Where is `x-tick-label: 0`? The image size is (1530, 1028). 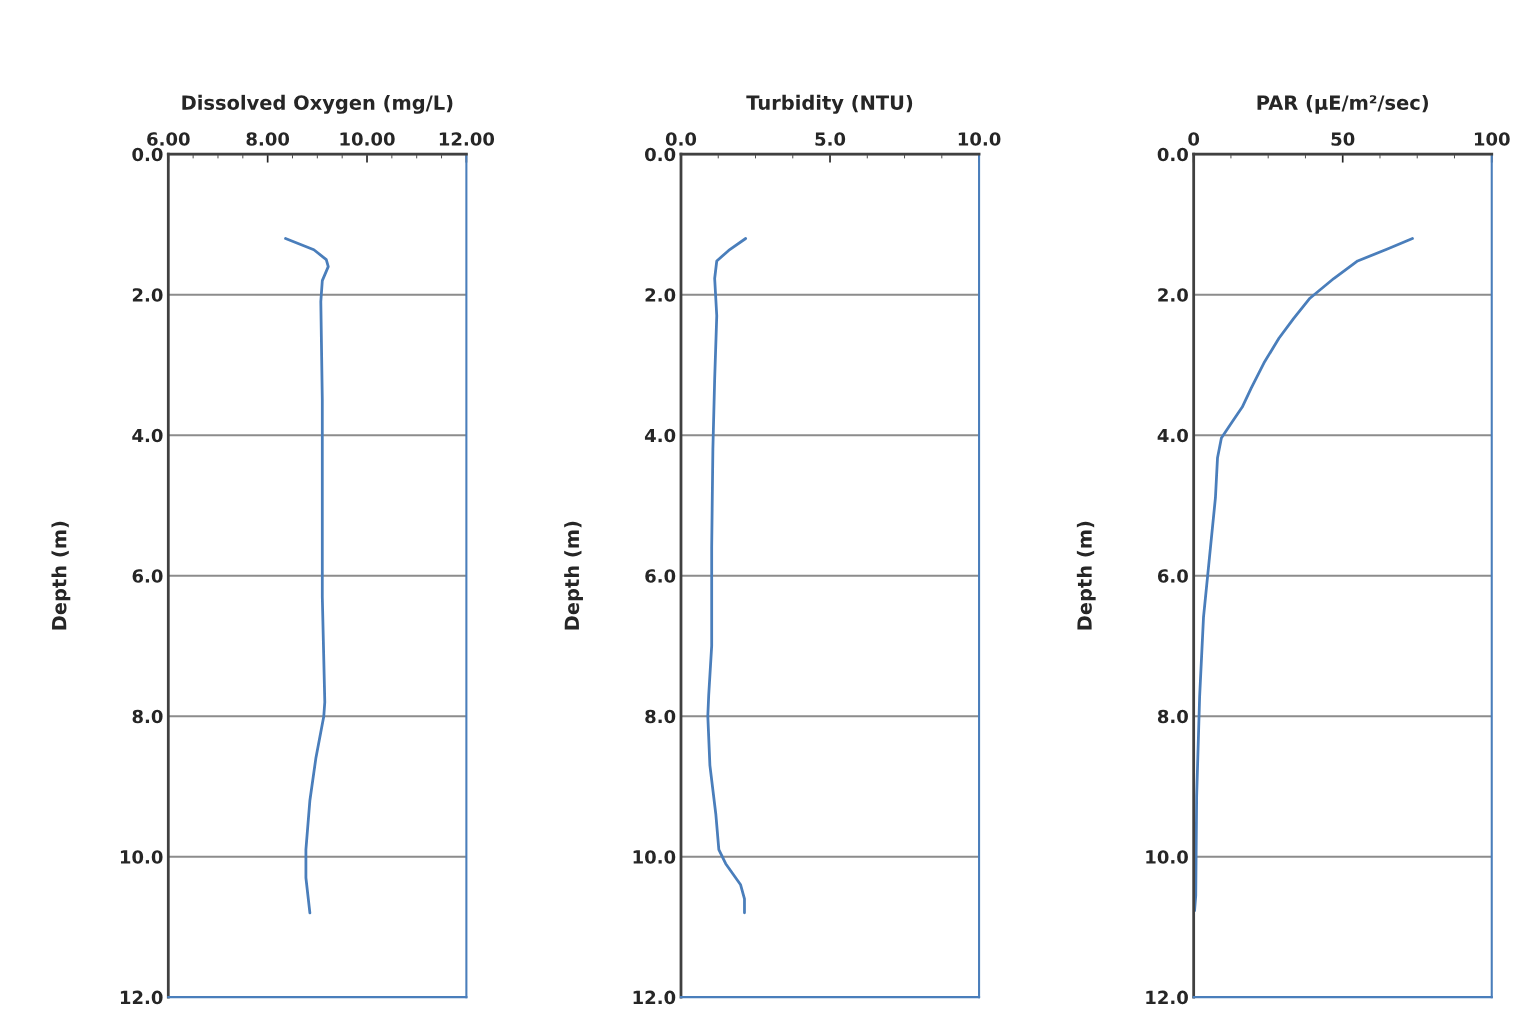
x-tick-label: 0 is located at coordinates (1194, 139).